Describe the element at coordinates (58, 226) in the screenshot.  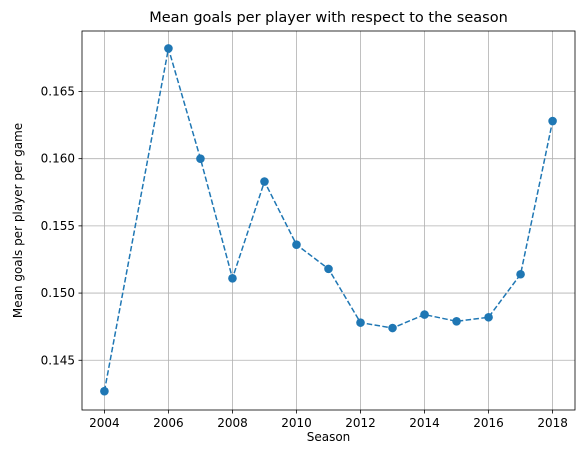
I see `y-tick-label: 0.155` at that location.